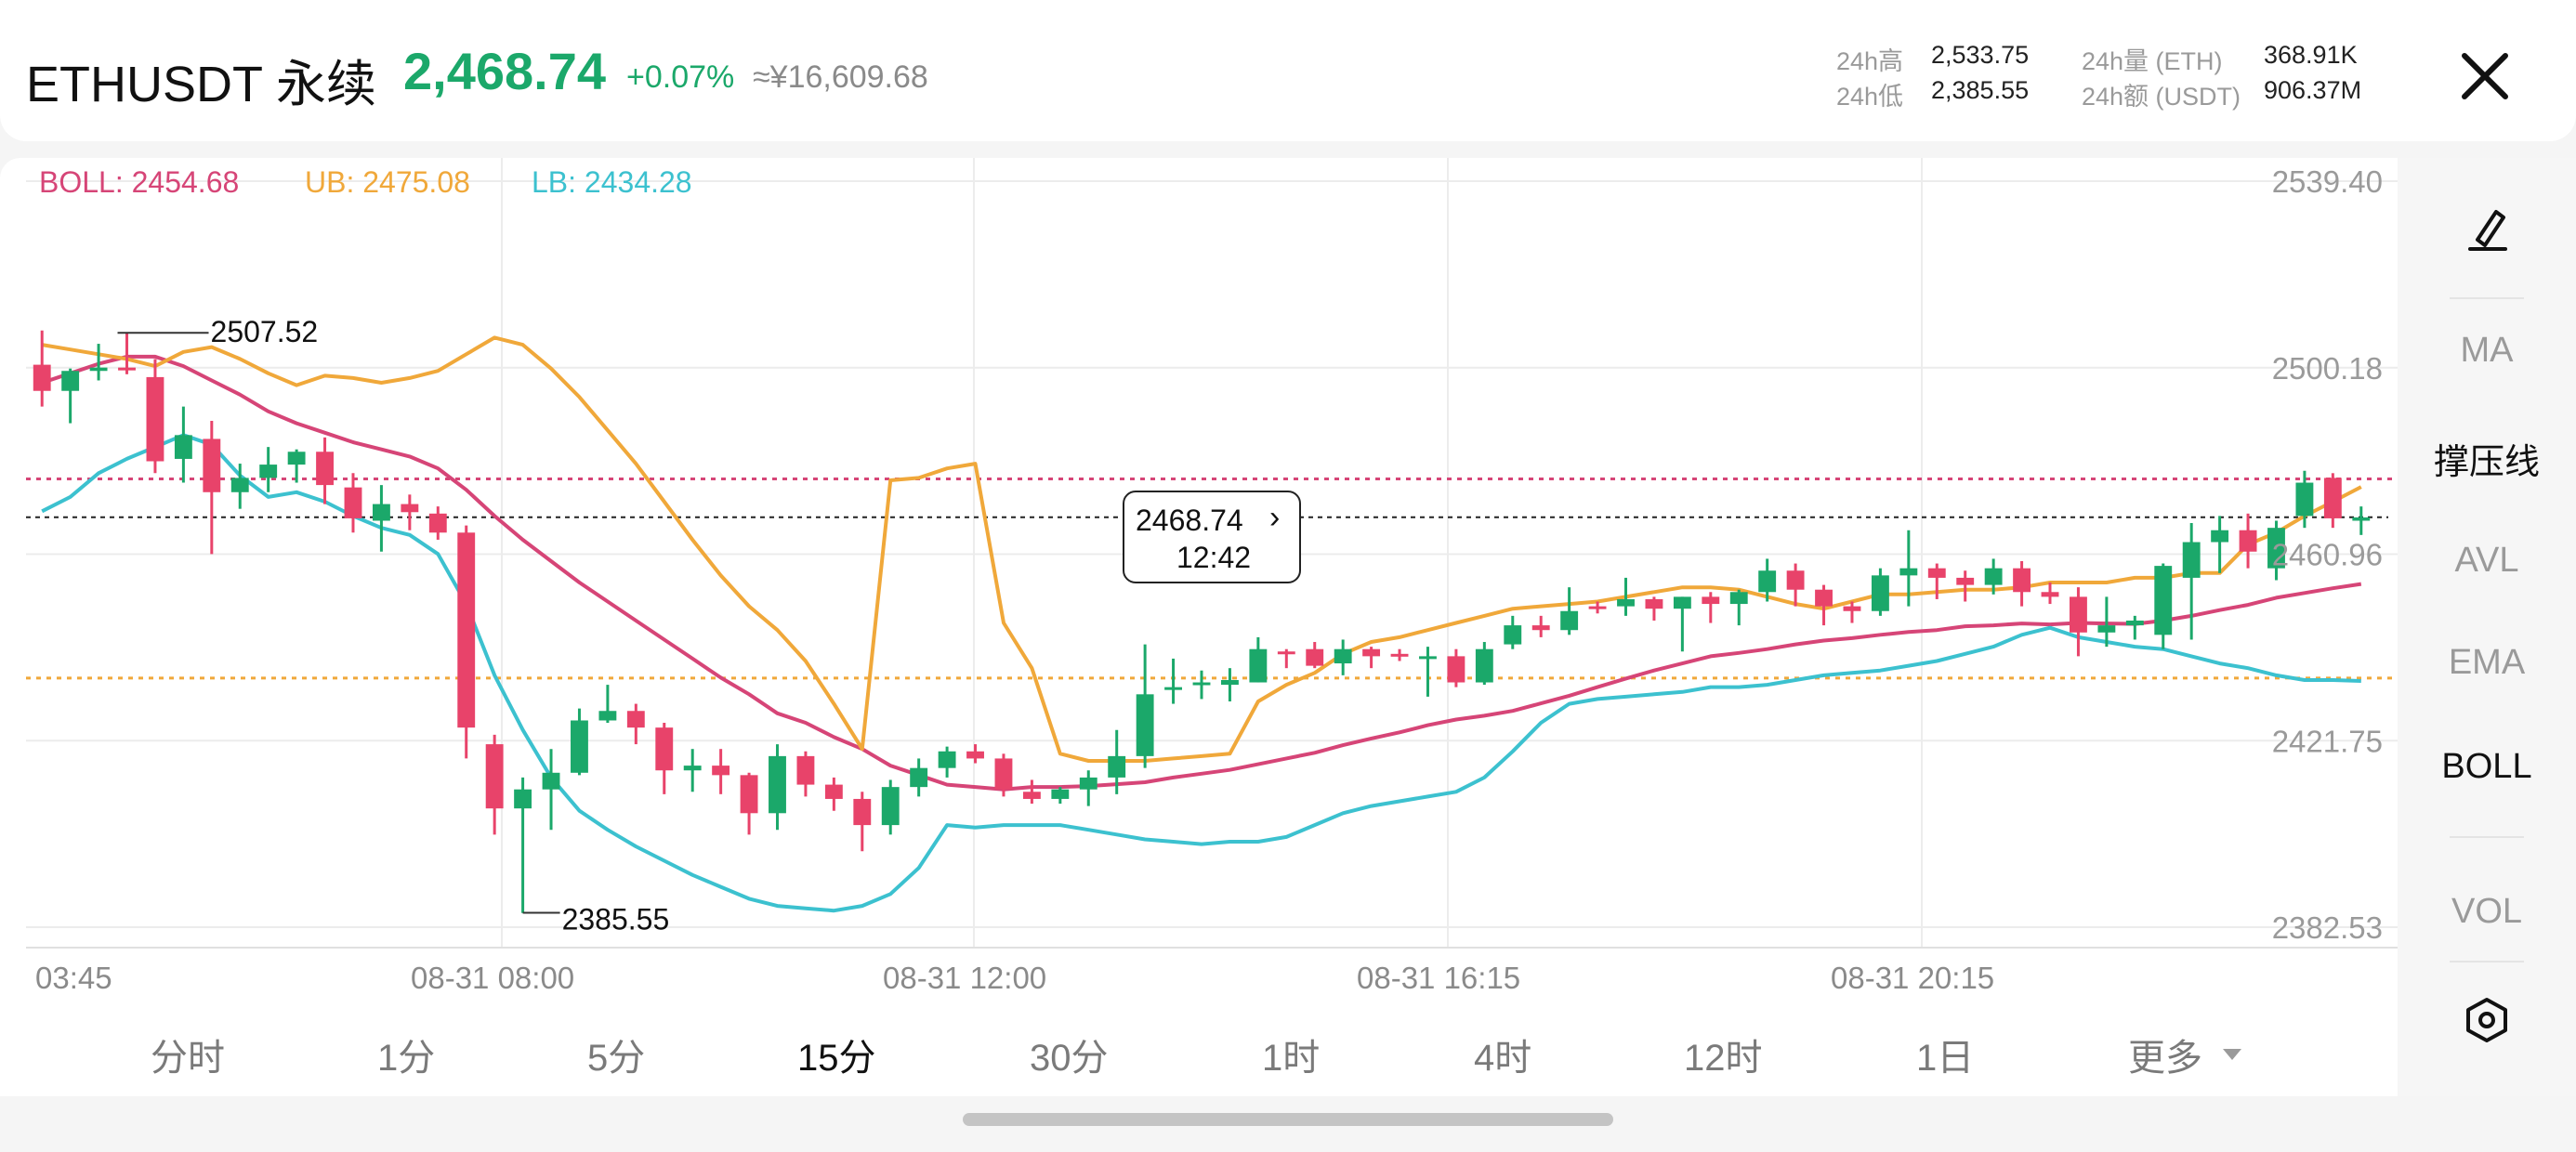 Image resolution: width=2576 pixels, height=1152 pixels. I want to click on chevron-right-icon: ›, so click(1275, 517).